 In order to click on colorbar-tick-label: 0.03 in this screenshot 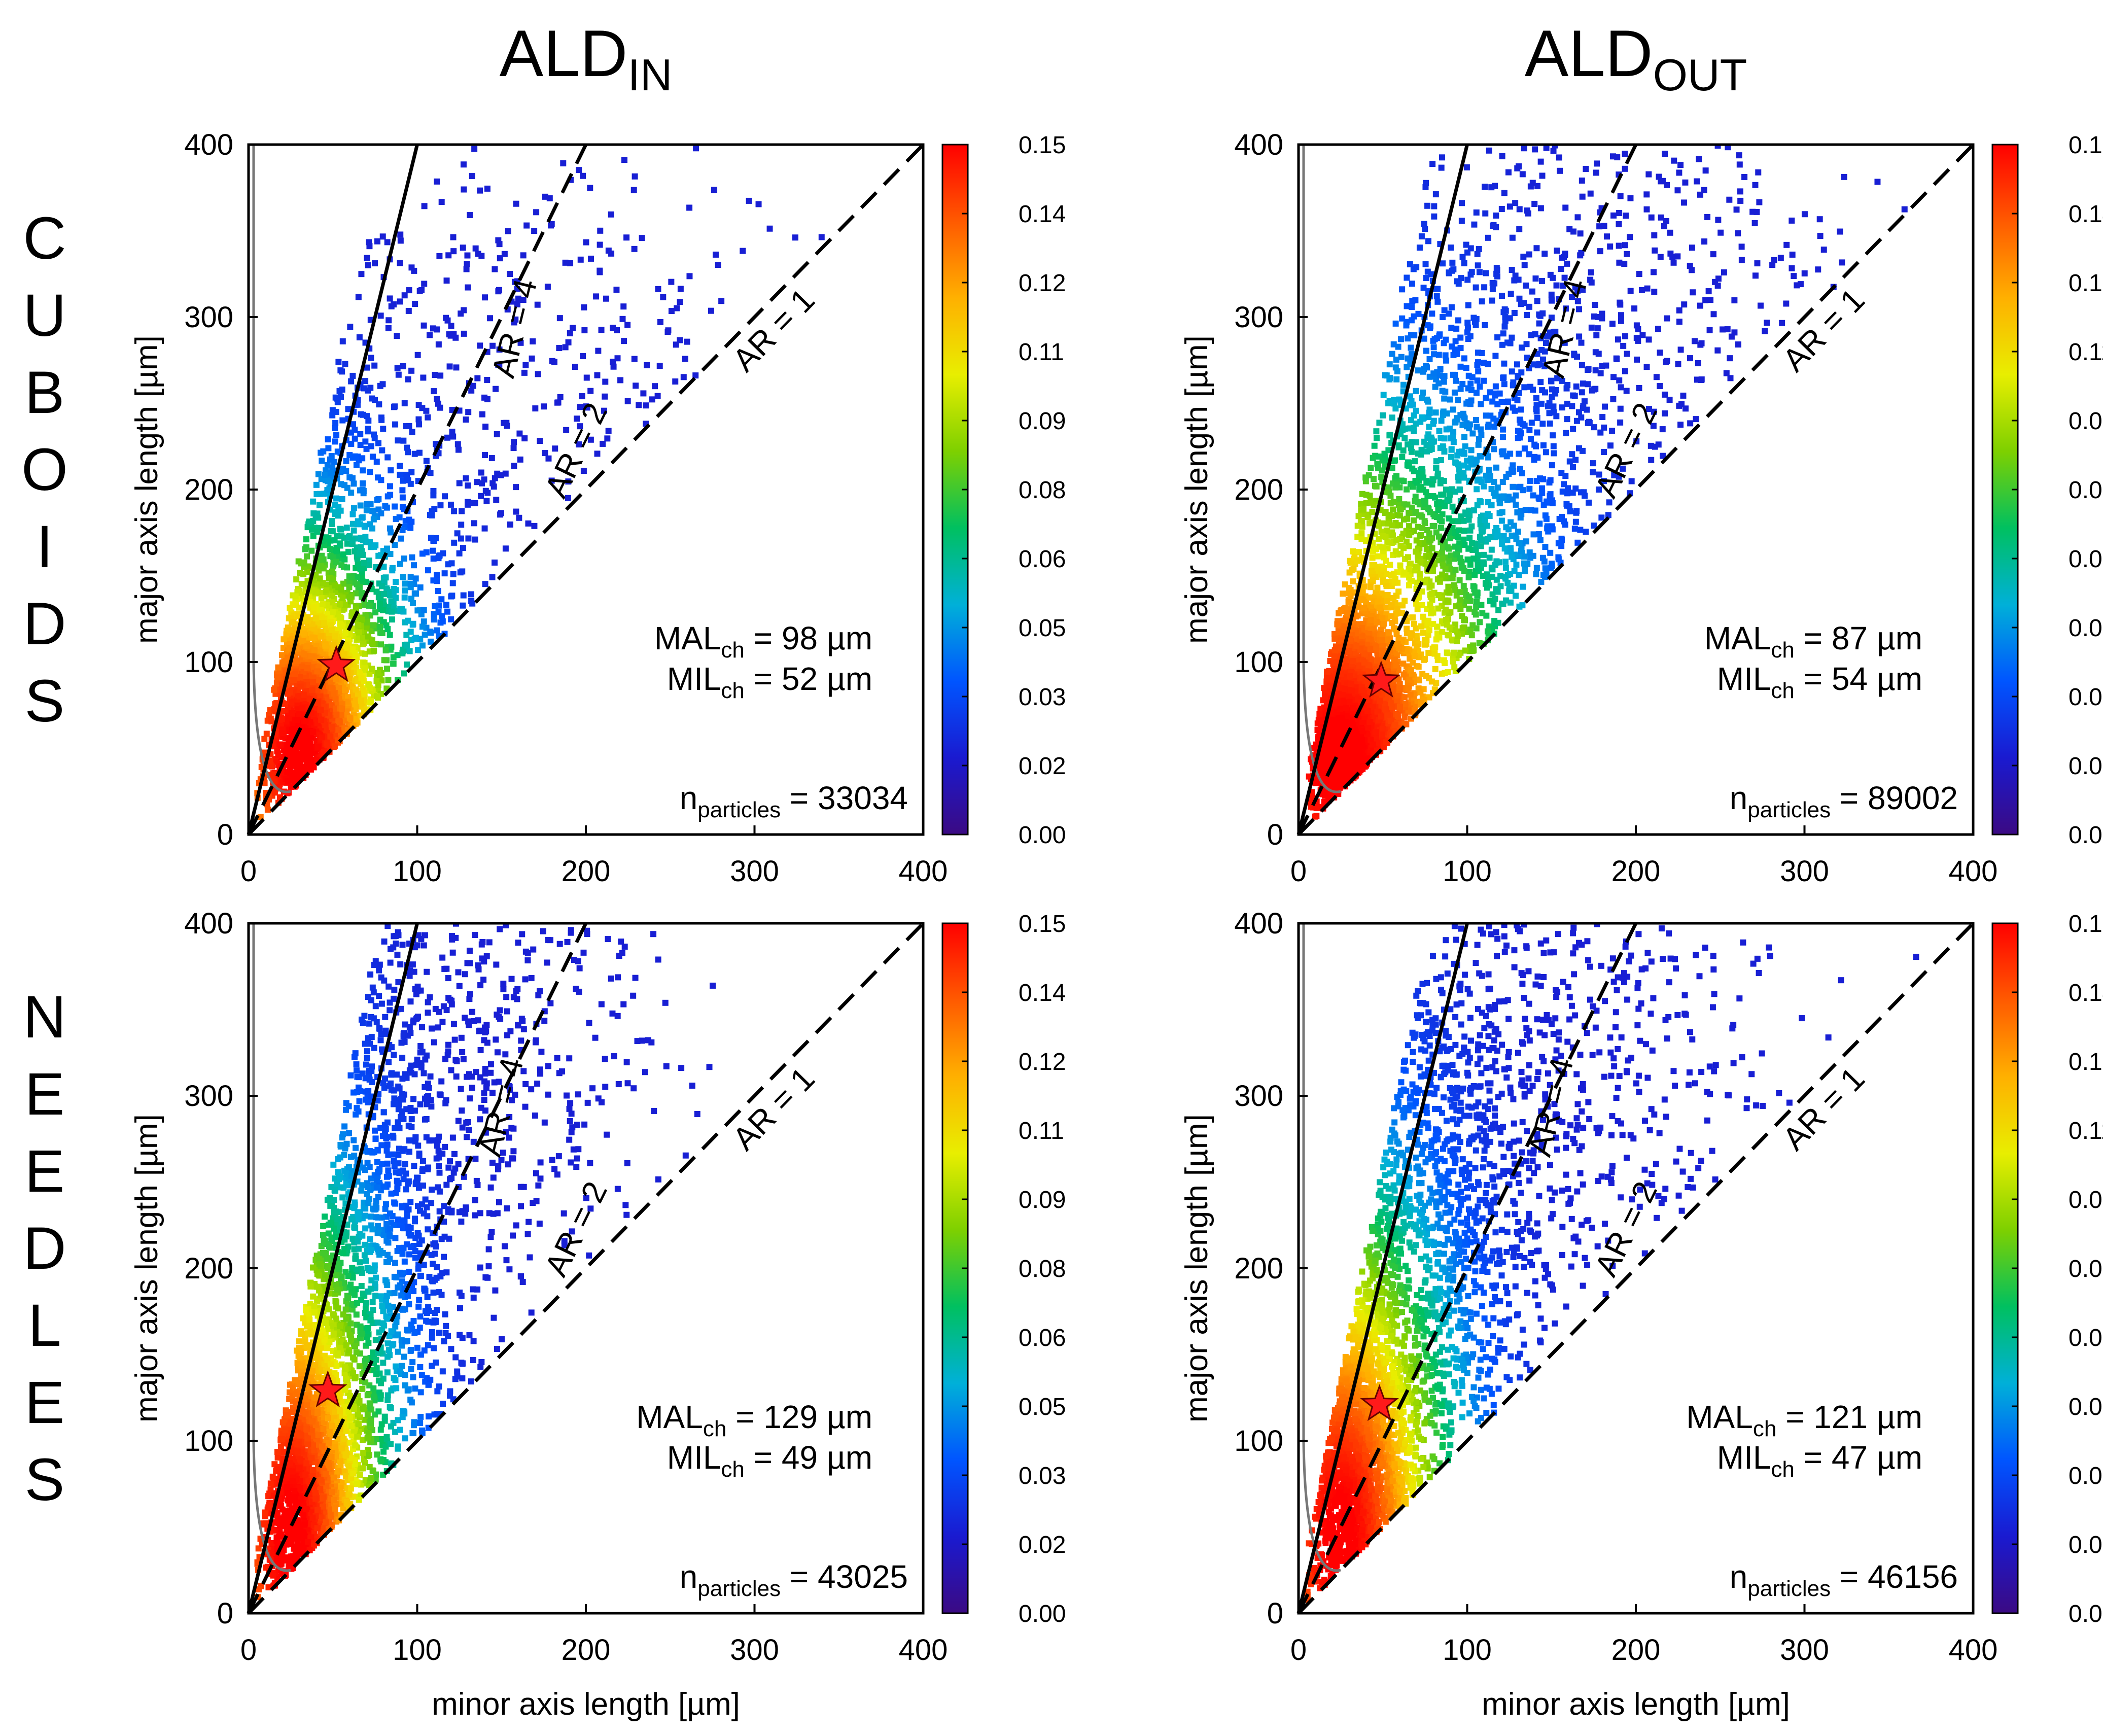, I will do `click(1042, 697)`.